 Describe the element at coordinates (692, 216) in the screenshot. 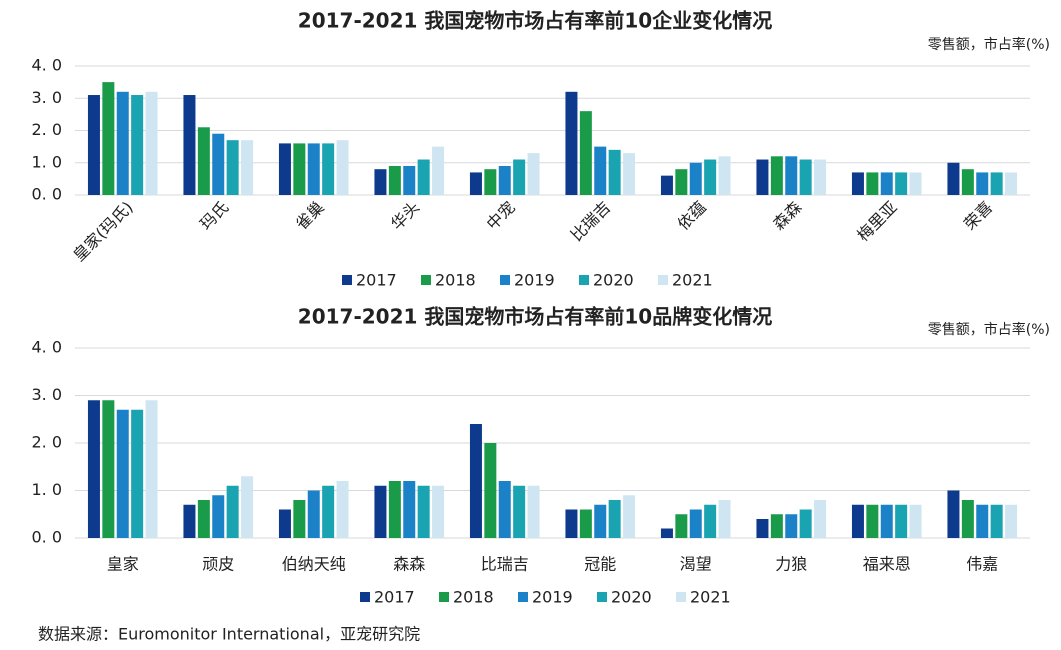

I see `x-tick-label: 依蕴` at that location.